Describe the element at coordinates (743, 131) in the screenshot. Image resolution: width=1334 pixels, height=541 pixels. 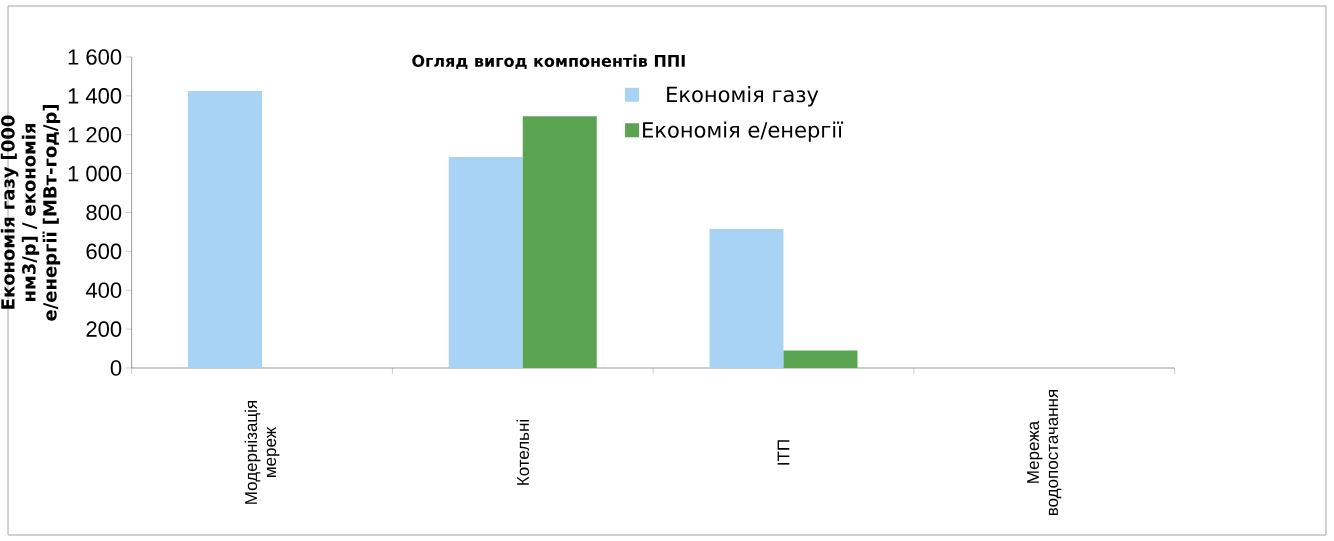
I see `legend-label: Економія е/енергії` at that location.